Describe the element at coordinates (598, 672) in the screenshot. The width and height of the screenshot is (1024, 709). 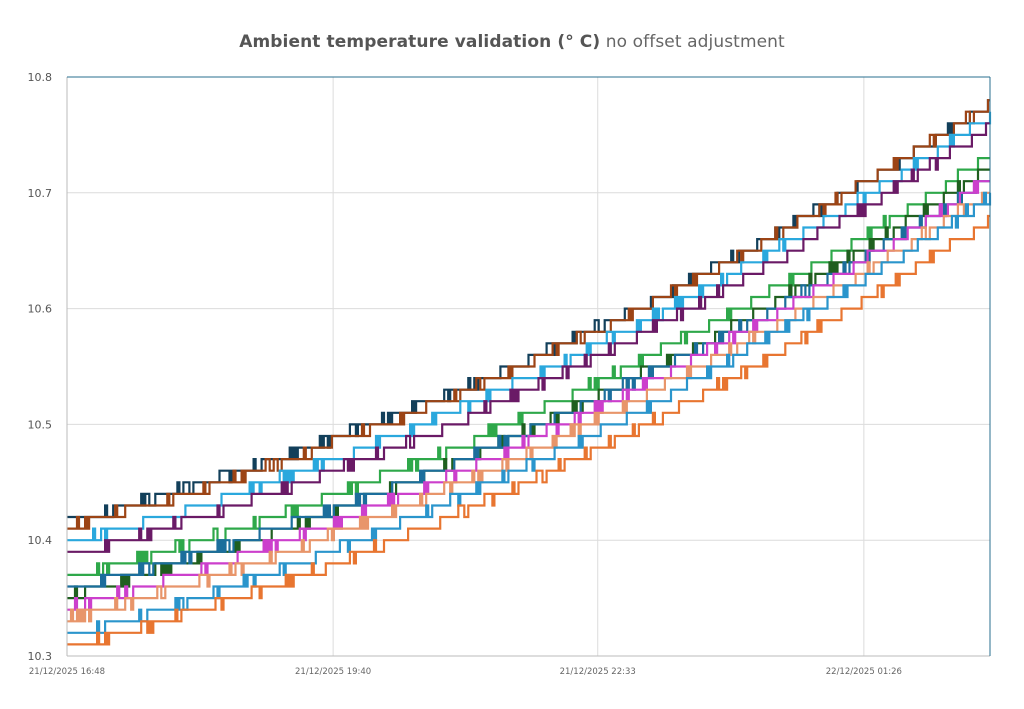
I see `x-tick-label: 21/12/2025 22:33` at that location.